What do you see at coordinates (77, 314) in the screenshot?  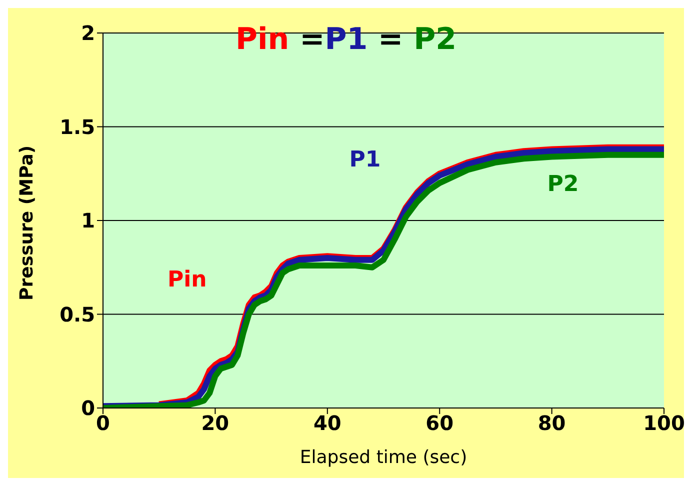 I see `y-tick-label: 0.5` at bounding box center [77, 314].